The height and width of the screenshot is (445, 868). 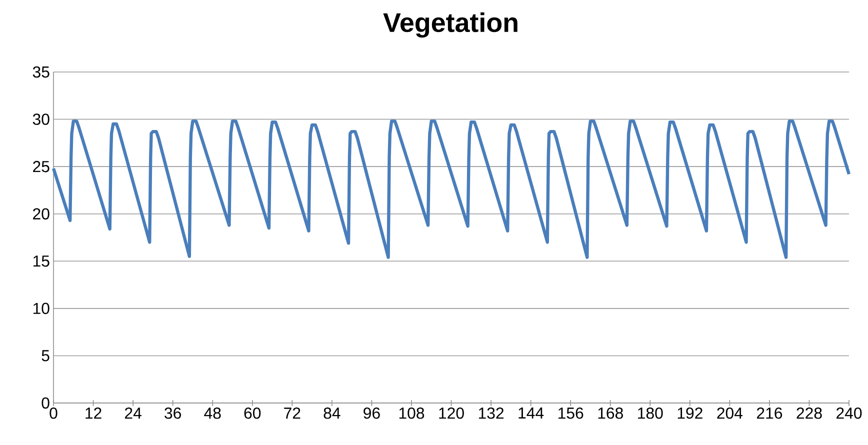 I want to click on x-tick-label: 36, so click(x=172, y=413).